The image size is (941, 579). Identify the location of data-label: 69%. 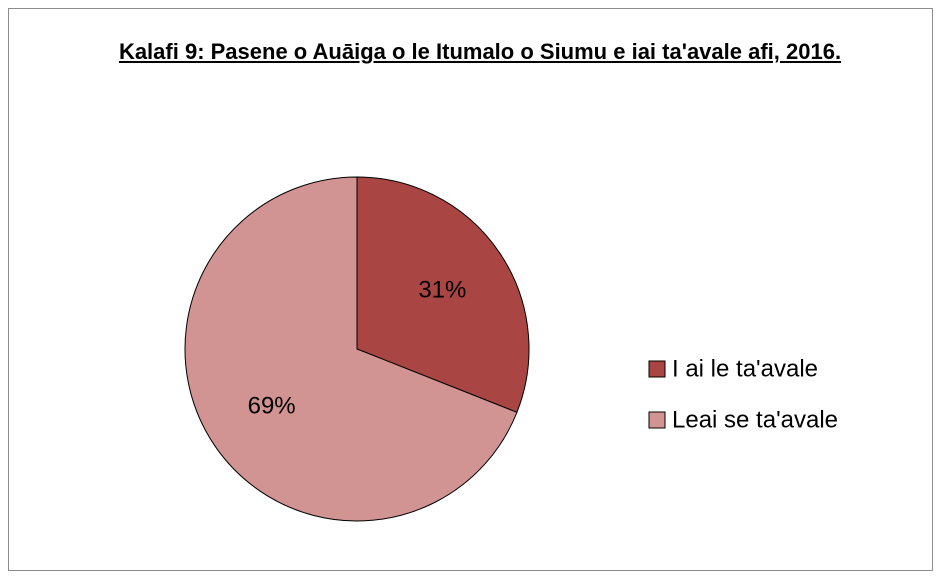
(272, 405).